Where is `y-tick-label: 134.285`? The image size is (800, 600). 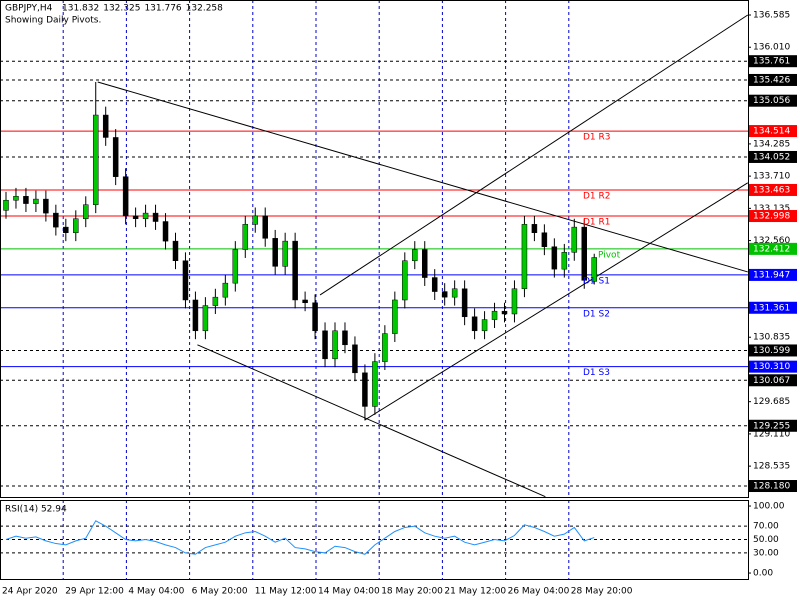 y-tick-label: 134.285 is located at coordinates (771, 144).